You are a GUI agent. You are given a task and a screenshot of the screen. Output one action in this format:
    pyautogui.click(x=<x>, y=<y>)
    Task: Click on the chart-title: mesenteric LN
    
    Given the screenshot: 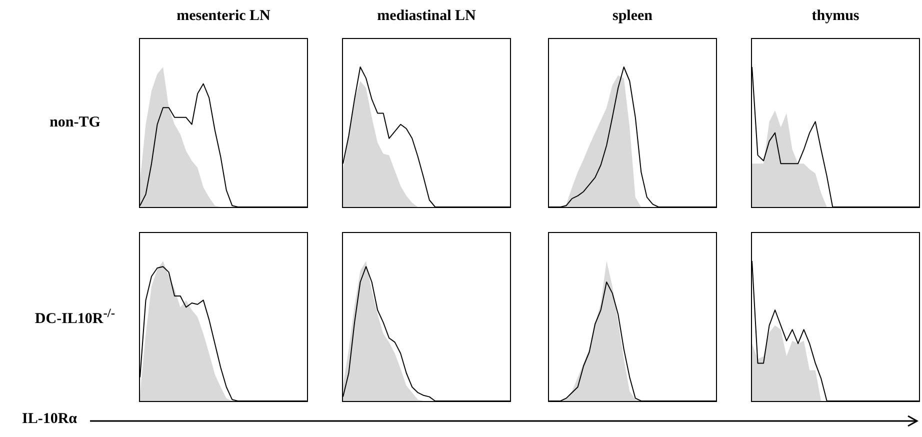 What is the action you would take?
    pyautogui.click(x=224, y=16)
    